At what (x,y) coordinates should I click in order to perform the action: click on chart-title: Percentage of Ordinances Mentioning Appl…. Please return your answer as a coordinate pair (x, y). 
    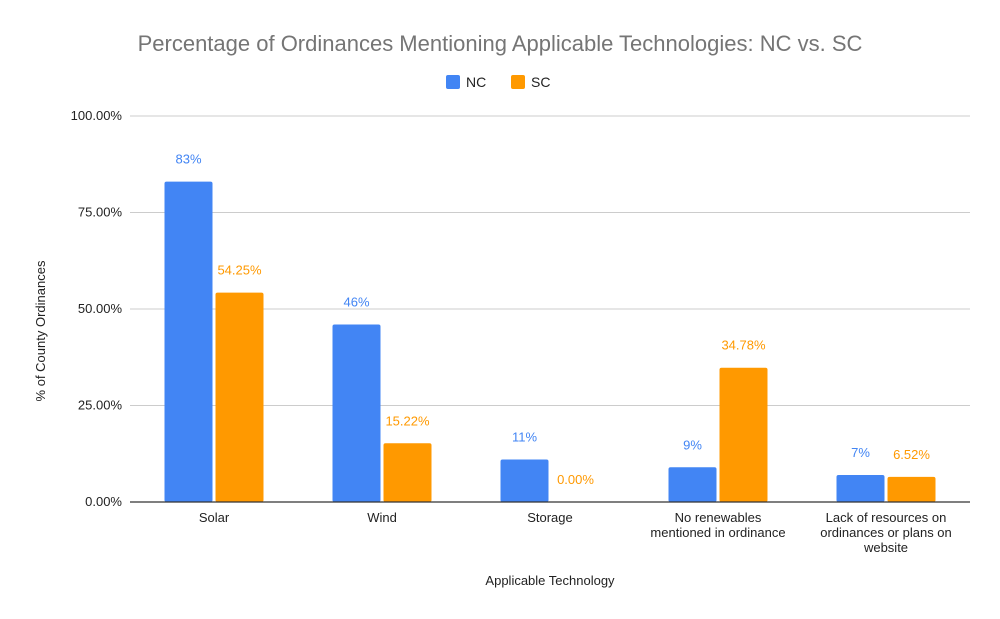
    Looking at the image, I should click on (500, 43).